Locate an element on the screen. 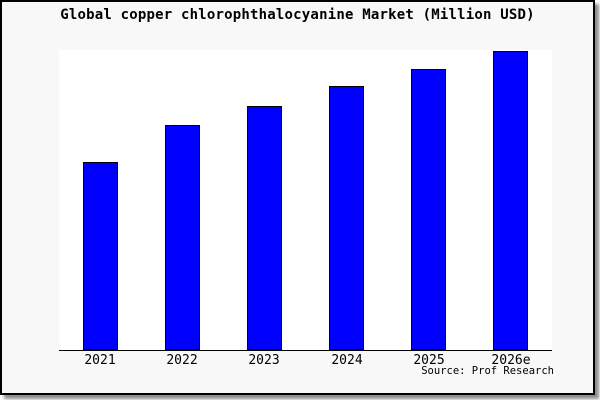 The height and width of the screenshot is (400, 600). bar-2022 is located at coordinates (182, 237).